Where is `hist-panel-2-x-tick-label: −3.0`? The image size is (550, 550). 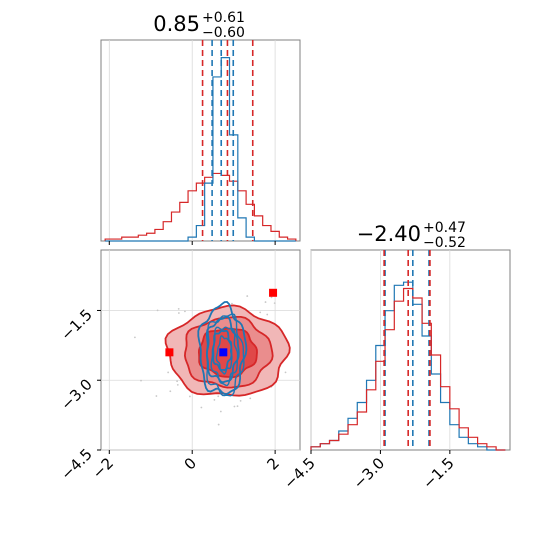
hist-panel-2-x-tick-label: −3.0 is located at coordinates (369, 473).